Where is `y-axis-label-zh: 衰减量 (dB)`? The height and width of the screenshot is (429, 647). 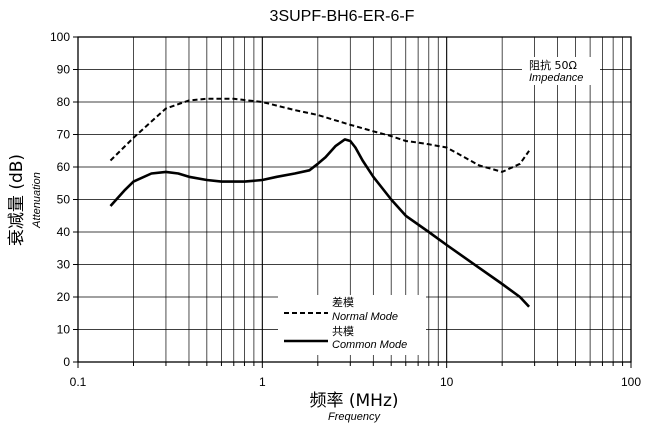
y-axis-label-zh: 衰减量 (dB) is located at coordinates (17, 200).